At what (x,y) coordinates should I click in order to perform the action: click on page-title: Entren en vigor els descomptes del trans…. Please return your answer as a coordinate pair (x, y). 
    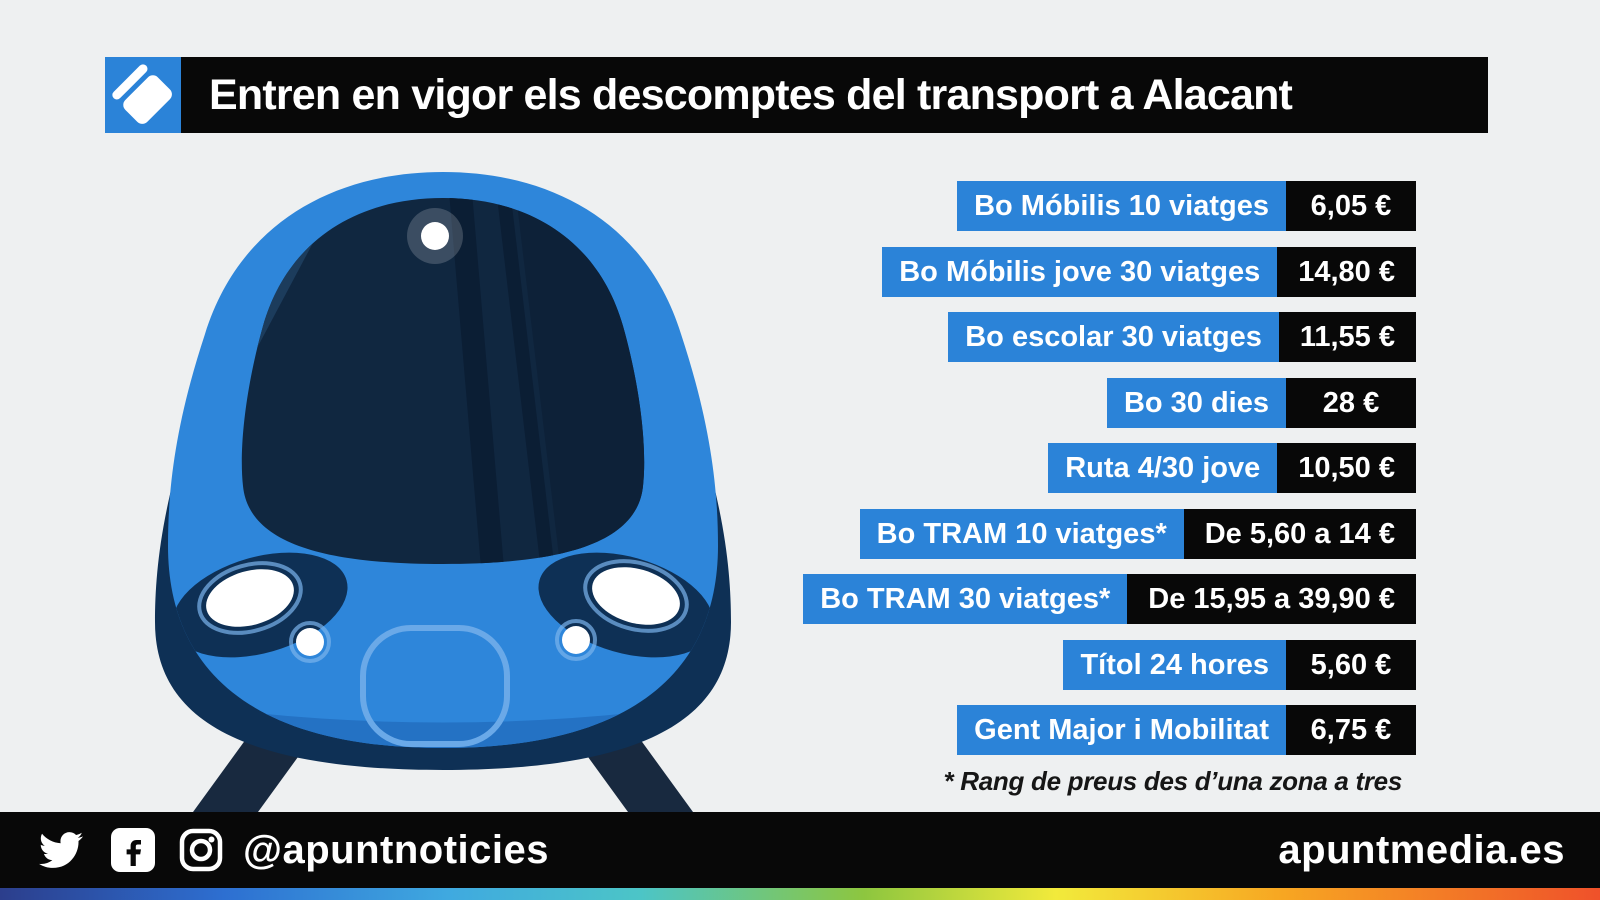
    Looking at the image, I should click on (751, 94).